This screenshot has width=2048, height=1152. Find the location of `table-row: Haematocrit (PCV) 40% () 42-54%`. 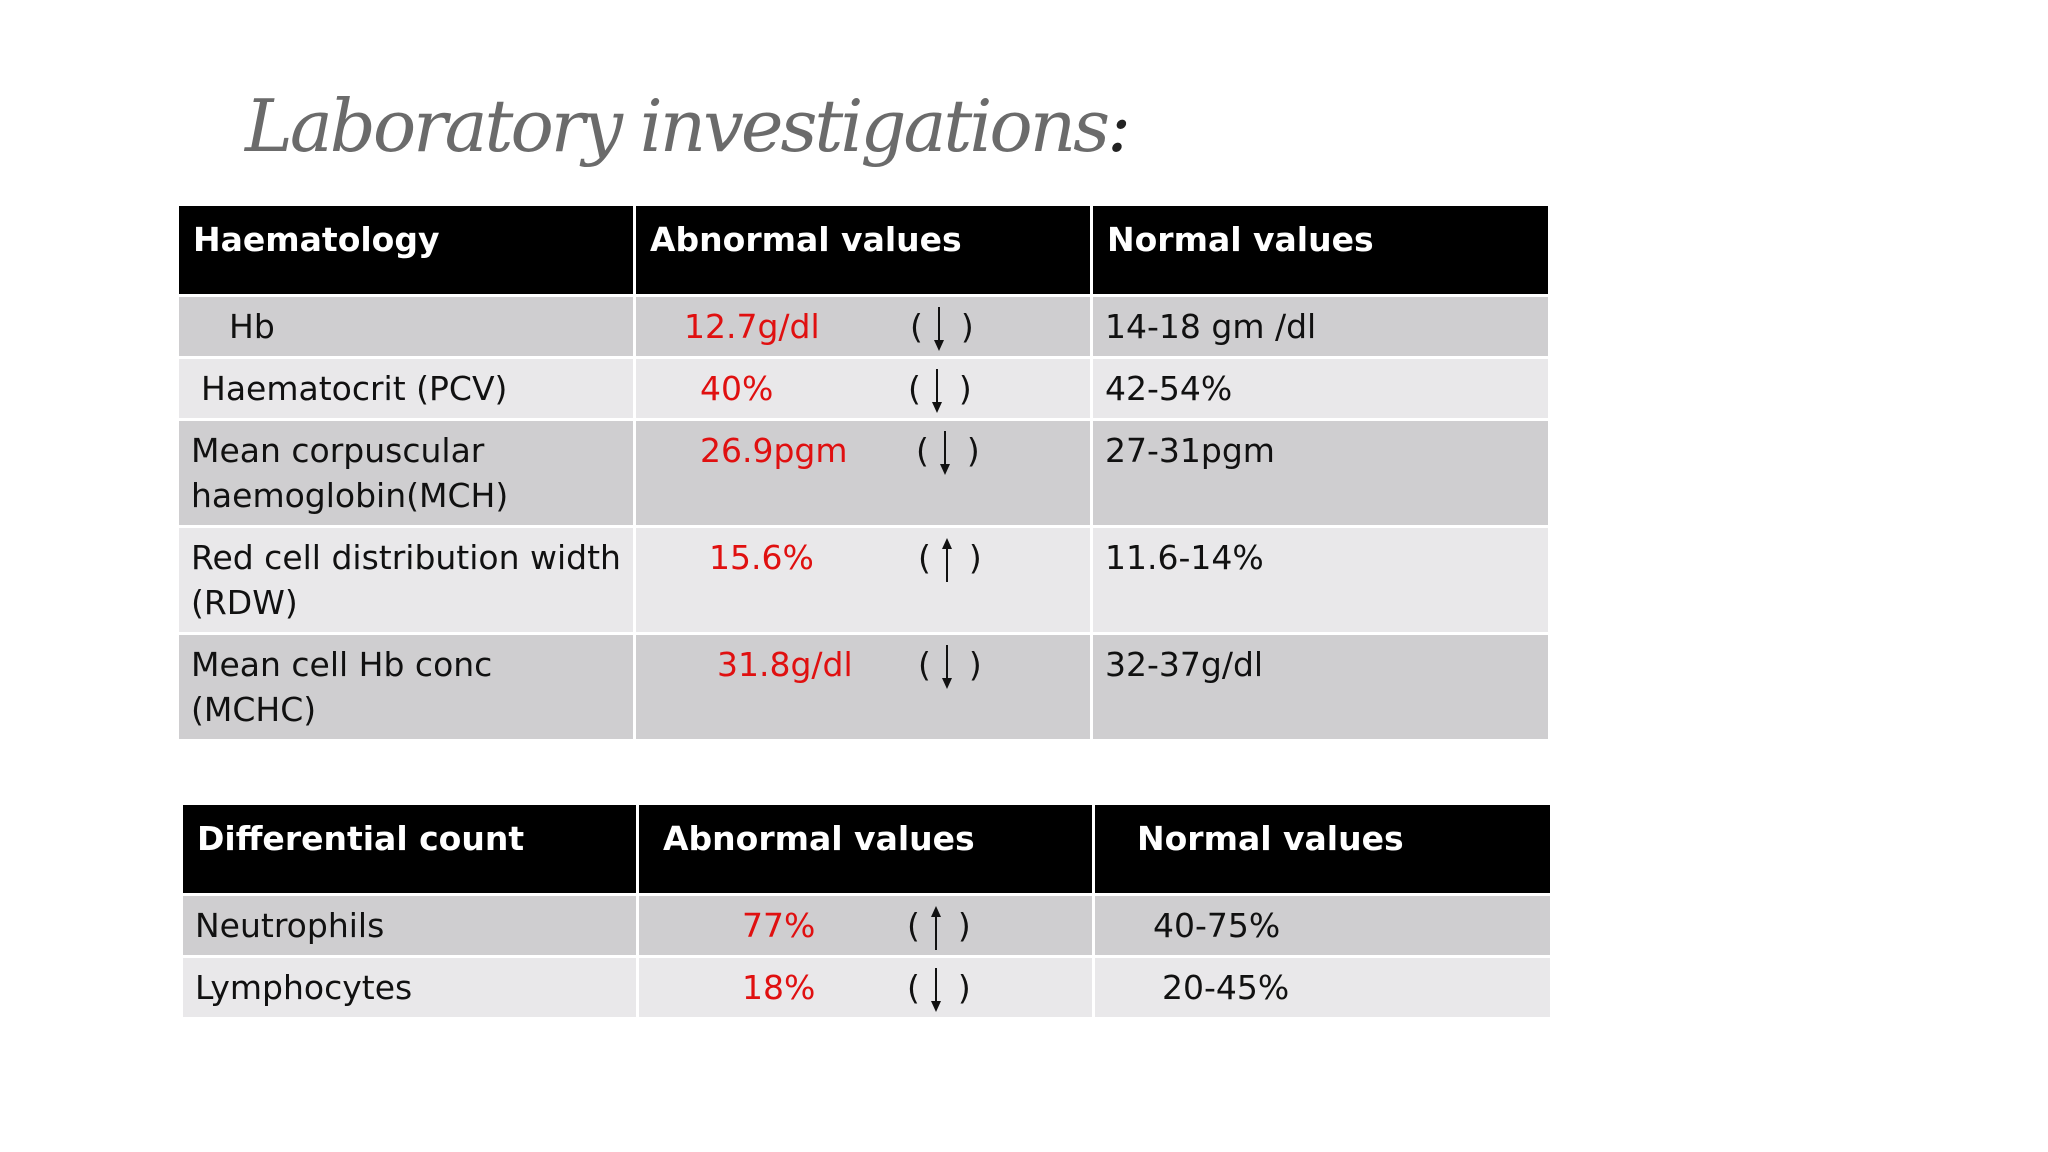

table-row: Haematocrit (PCV) 40% () 42-54% is located at coordinates (863, 388).